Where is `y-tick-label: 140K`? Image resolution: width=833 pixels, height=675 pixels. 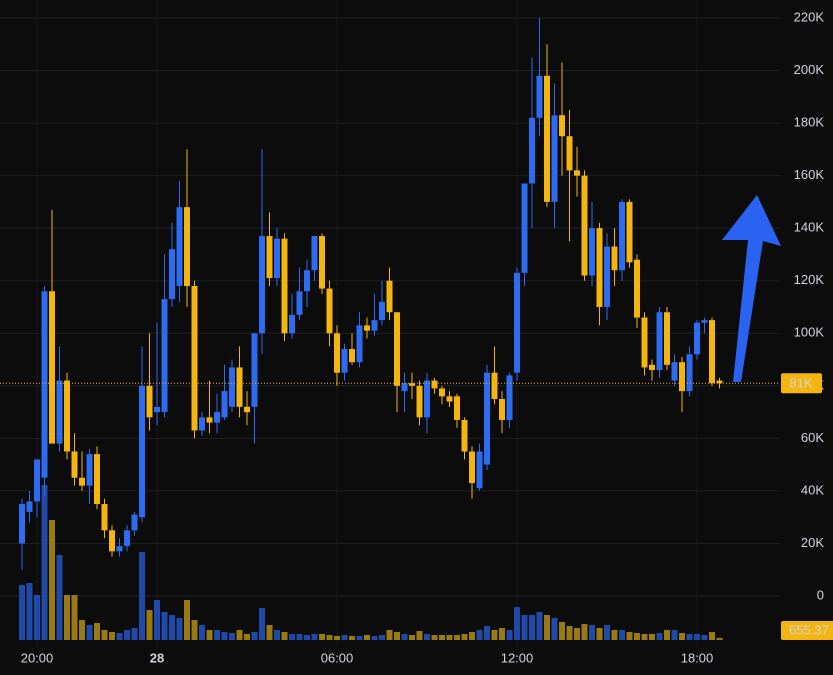
y-tick-label: 140K is located at coordinates (809, 227).